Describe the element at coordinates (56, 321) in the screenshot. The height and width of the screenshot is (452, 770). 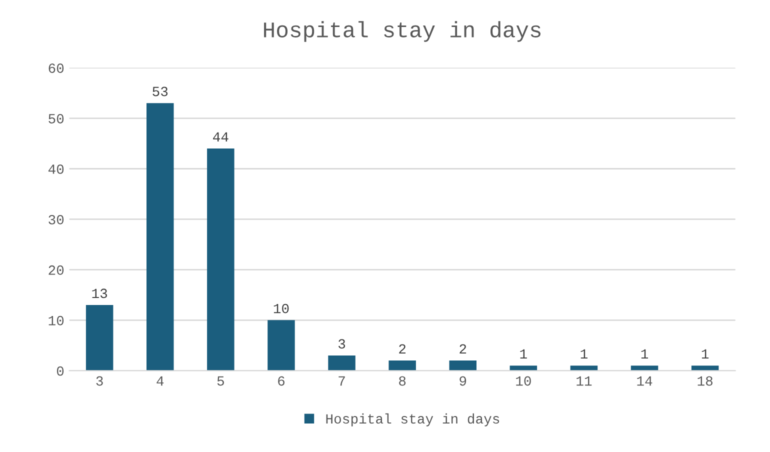
I see `y-tick-label: 10` at that location.